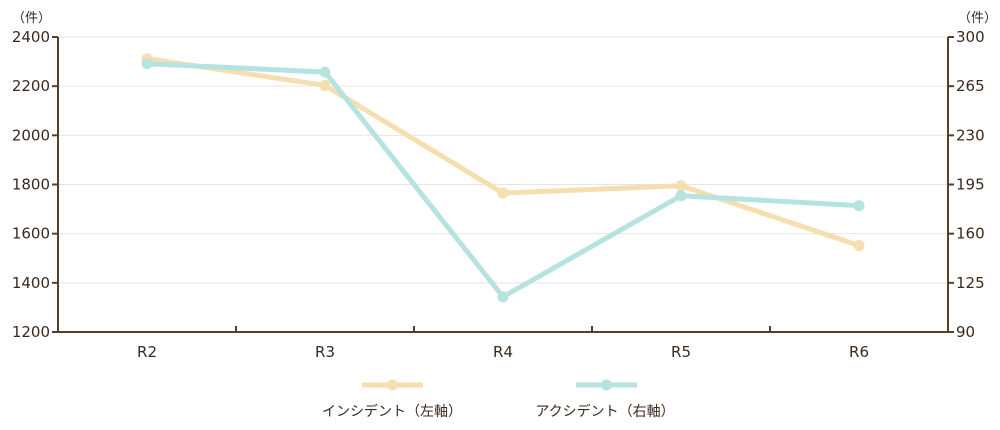 This screenshot has height=430, width=1000. I want to click on left-tick-label: 2000, so click(31, 135).